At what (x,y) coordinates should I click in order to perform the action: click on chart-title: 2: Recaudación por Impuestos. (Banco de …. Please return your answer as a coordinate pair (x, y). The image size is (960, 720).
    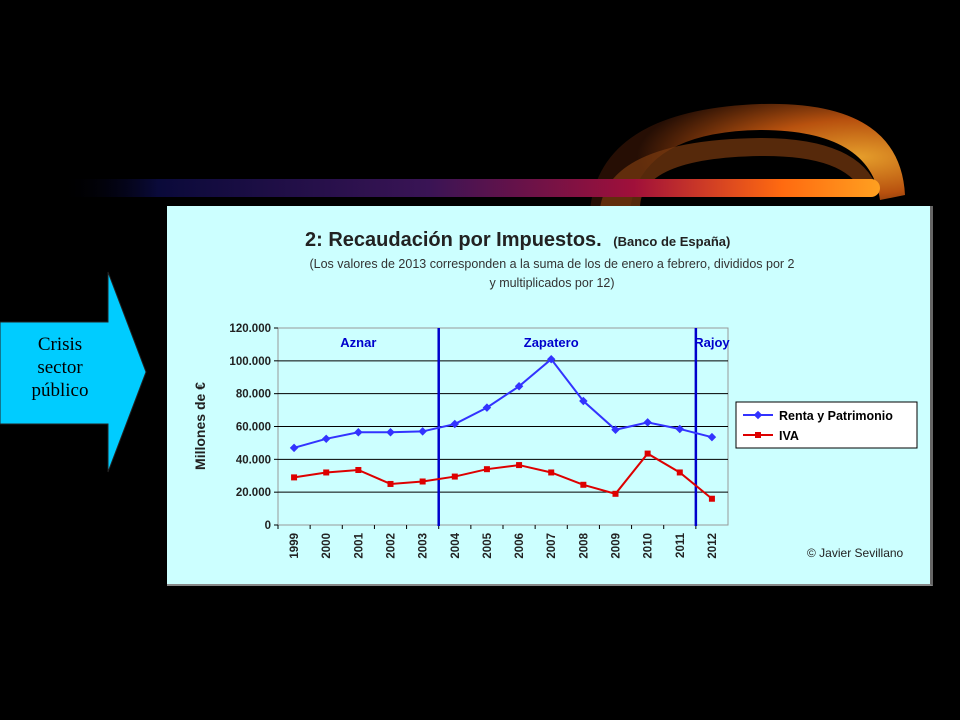
    Looking at the image, I should click on (517, 240).